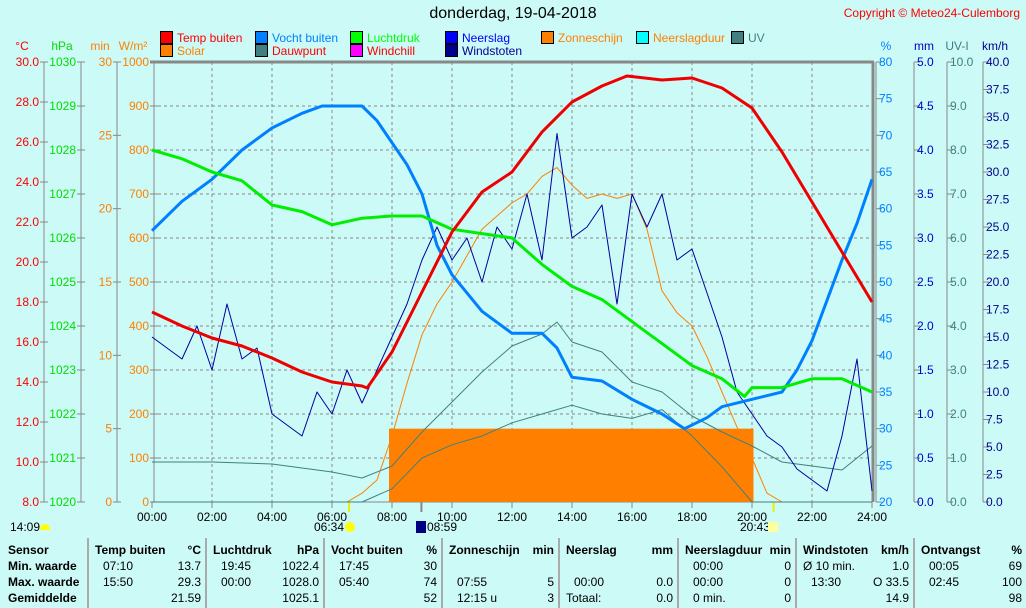  I want to click on stat-row: 05:40 74, so click(383, 583).